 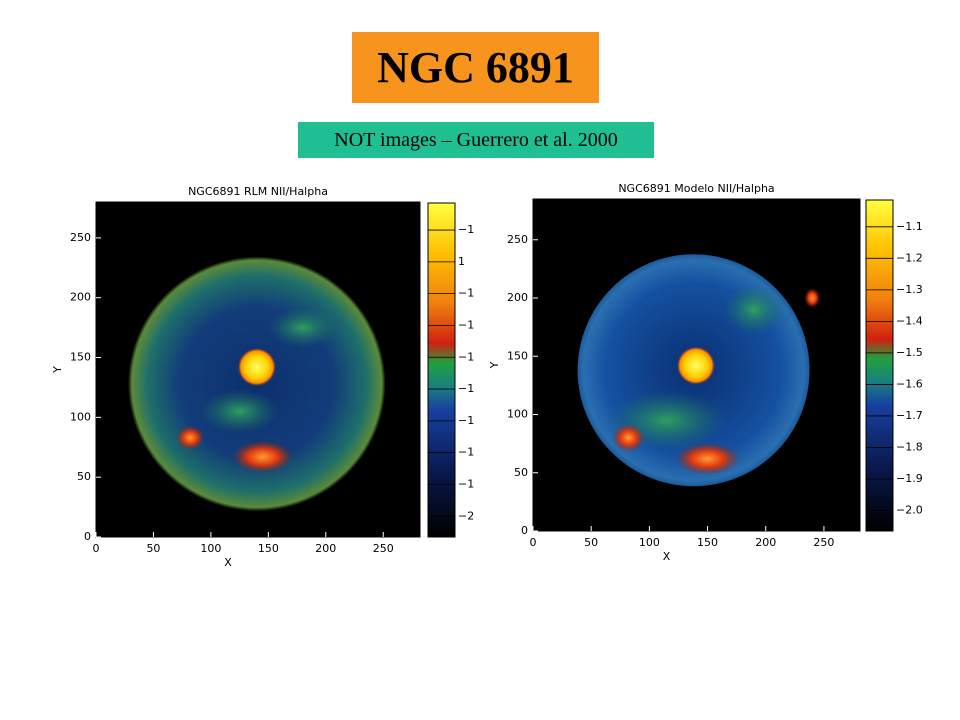 What do you see at coordinates (909, 510) in the screenshot?
I see `colorbar-label: −2.0` at bounding box center [909, 510].